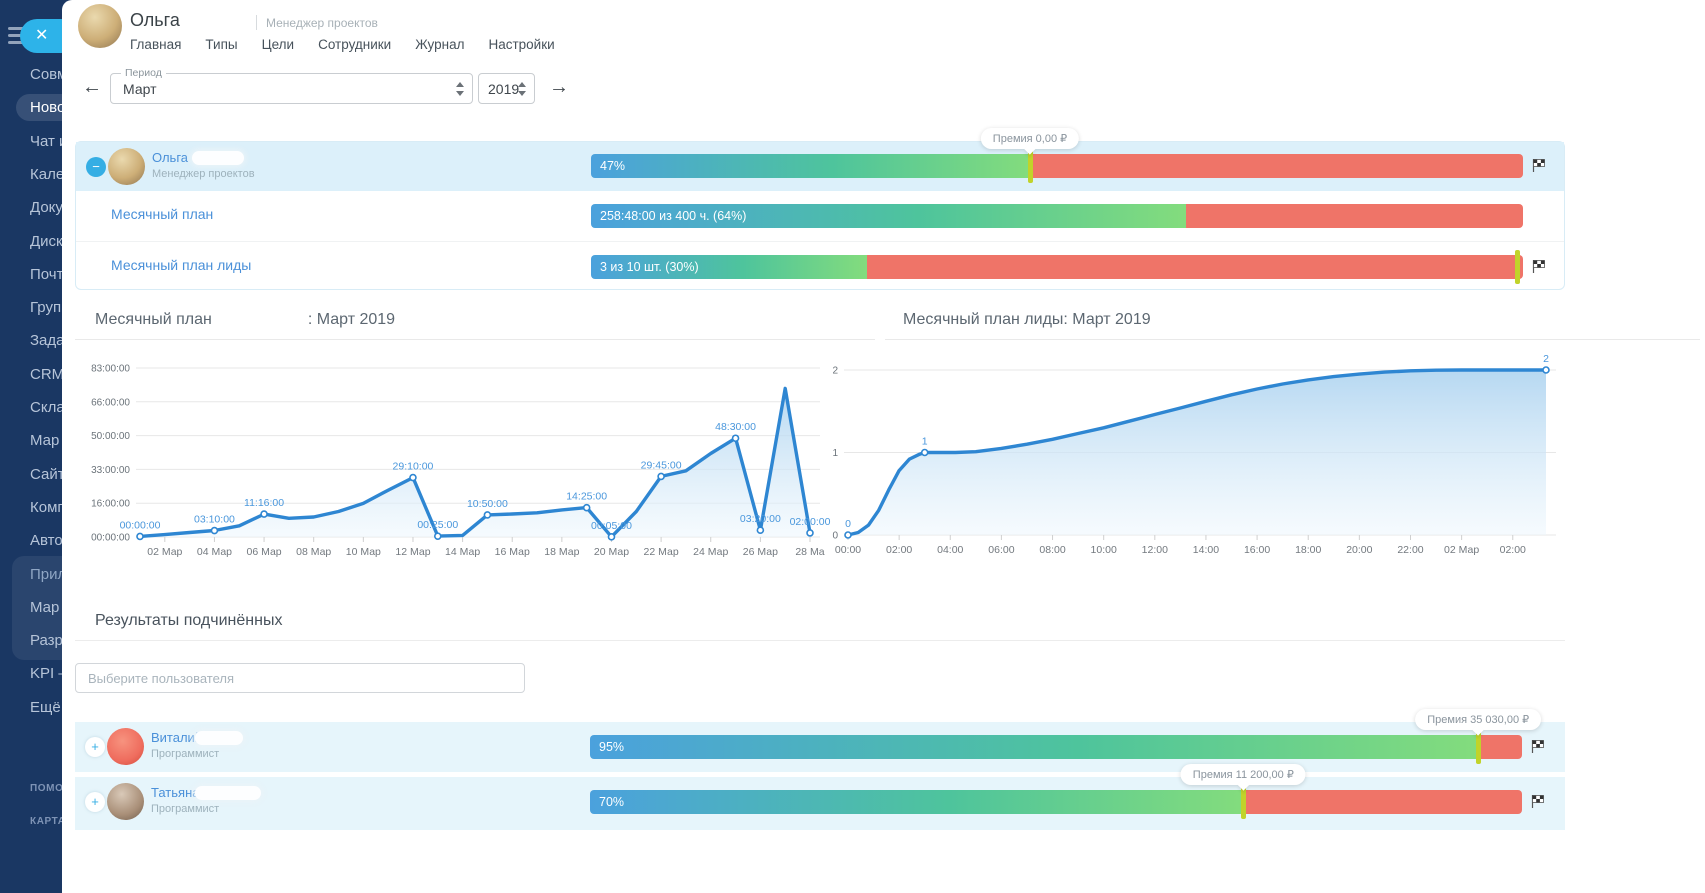 The image size is (1705, 893). What do you see at coordinates (49, 74) in the screenshot?
I see `sidebar-item-0: Совм` at bounding box center [49, 74].